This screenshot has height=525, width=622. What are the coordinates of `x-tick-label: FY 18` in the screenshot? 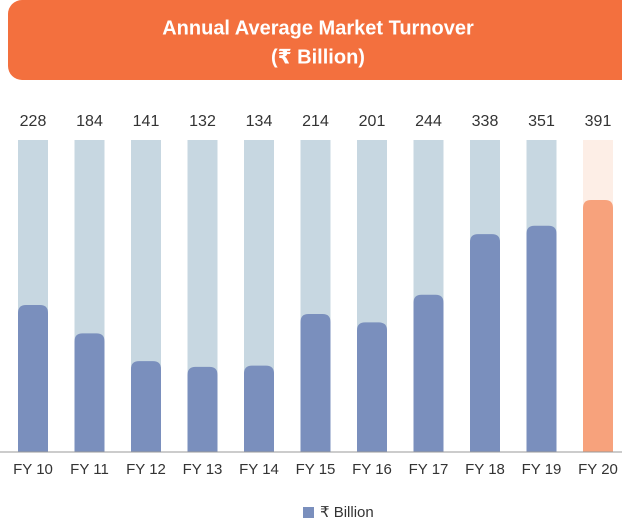 It's located at (485, 469).